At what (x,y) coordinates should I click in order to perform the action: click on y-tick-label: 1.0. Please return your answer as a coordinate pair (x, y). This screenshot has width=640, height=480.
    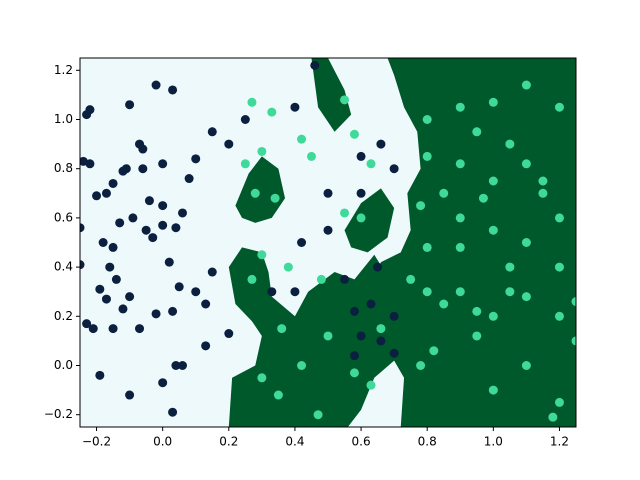
    Looking at the image, I should click on (63, 119).